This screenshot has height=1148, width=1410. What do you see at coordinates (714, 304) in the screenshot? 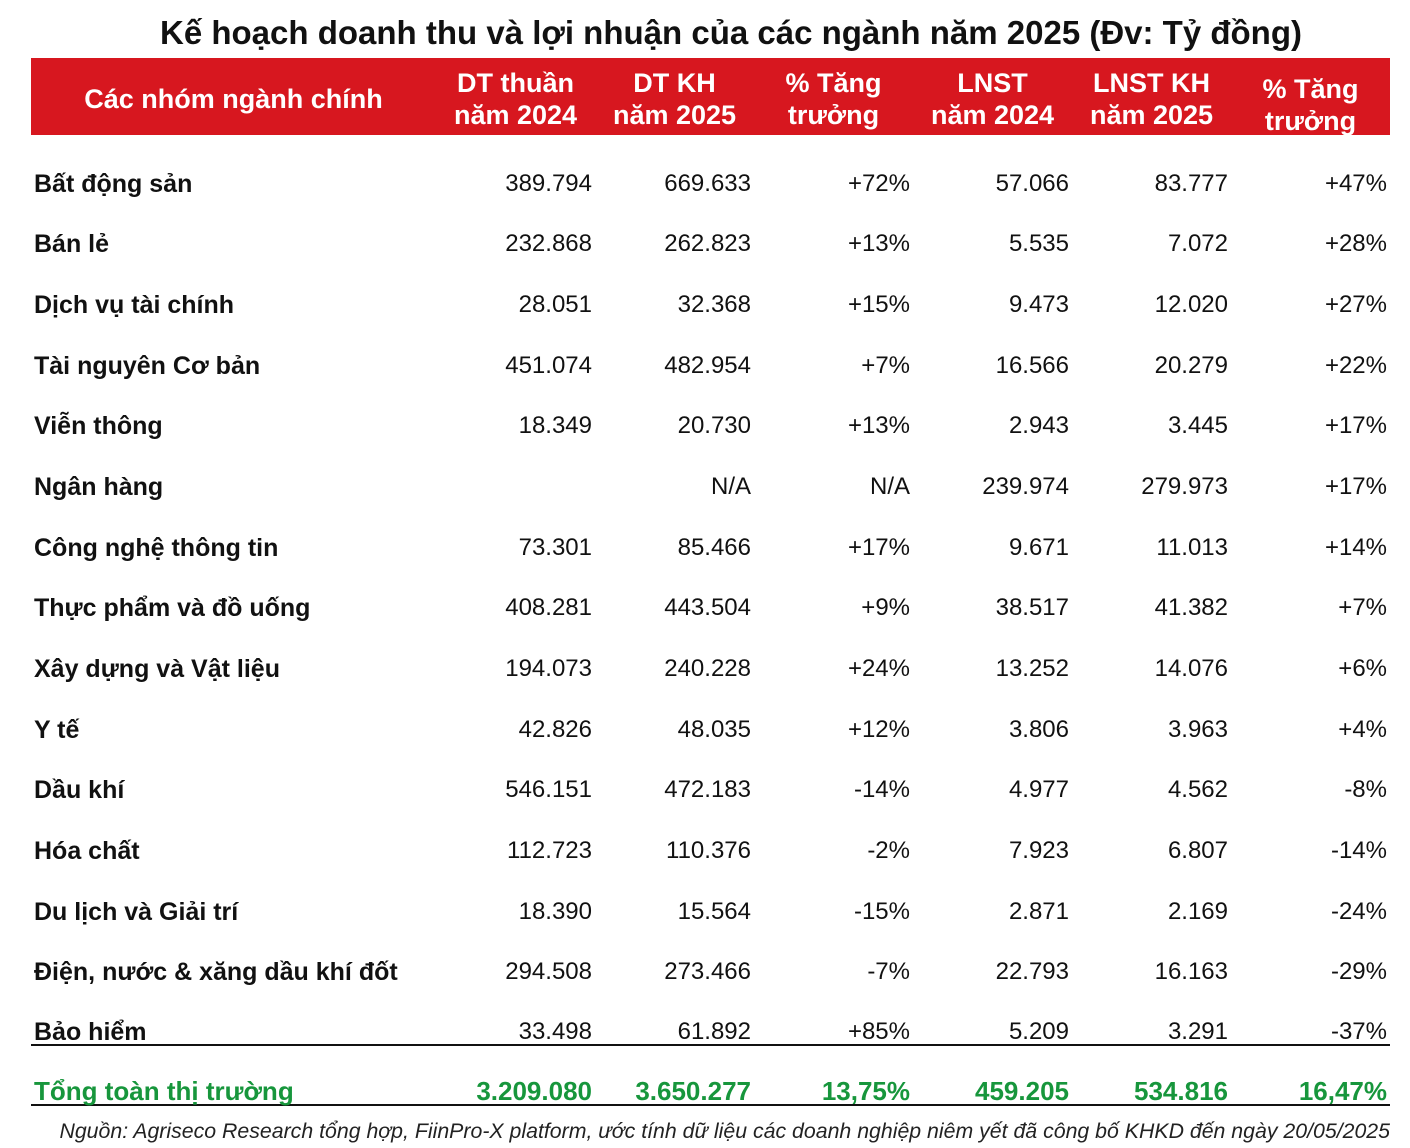
I see `revenue-plan-2025-cell: 32.368` at bounding box center [714, 304].